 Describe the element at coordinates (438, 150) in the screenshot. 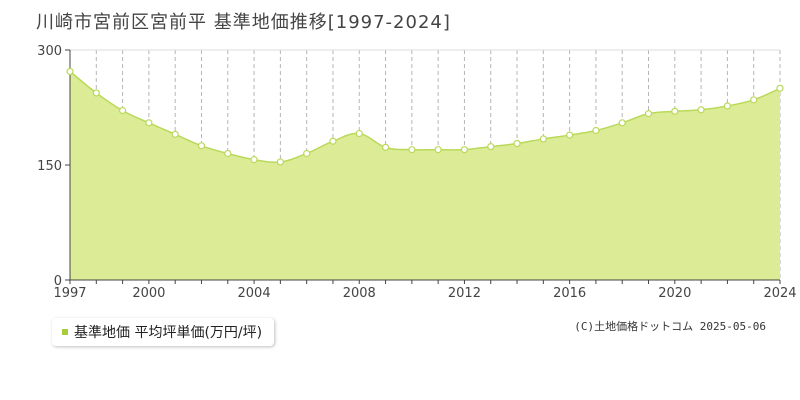

I see `data-point-2011` at that location.